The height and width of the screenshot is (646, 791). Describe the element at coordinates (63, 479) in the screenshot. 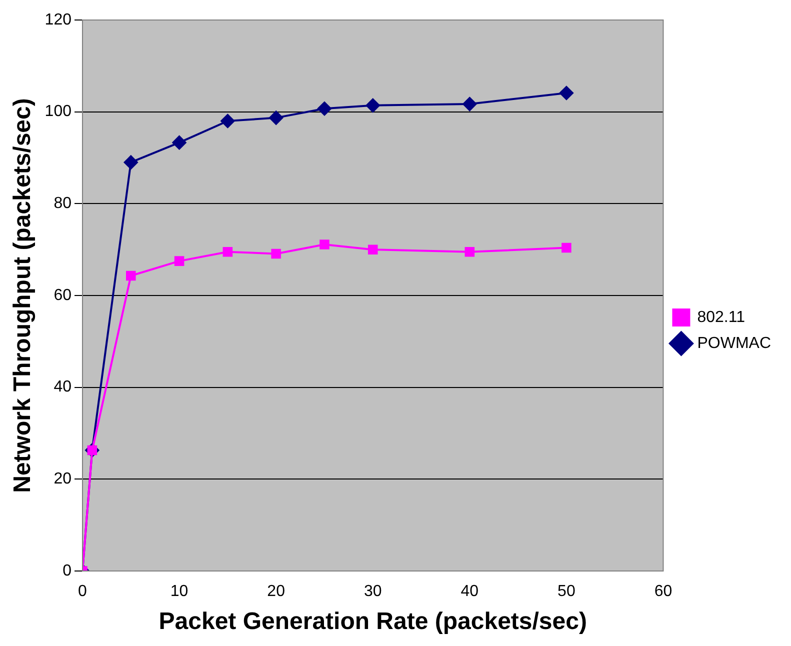

I see `y-tick-label: 20` at that location.